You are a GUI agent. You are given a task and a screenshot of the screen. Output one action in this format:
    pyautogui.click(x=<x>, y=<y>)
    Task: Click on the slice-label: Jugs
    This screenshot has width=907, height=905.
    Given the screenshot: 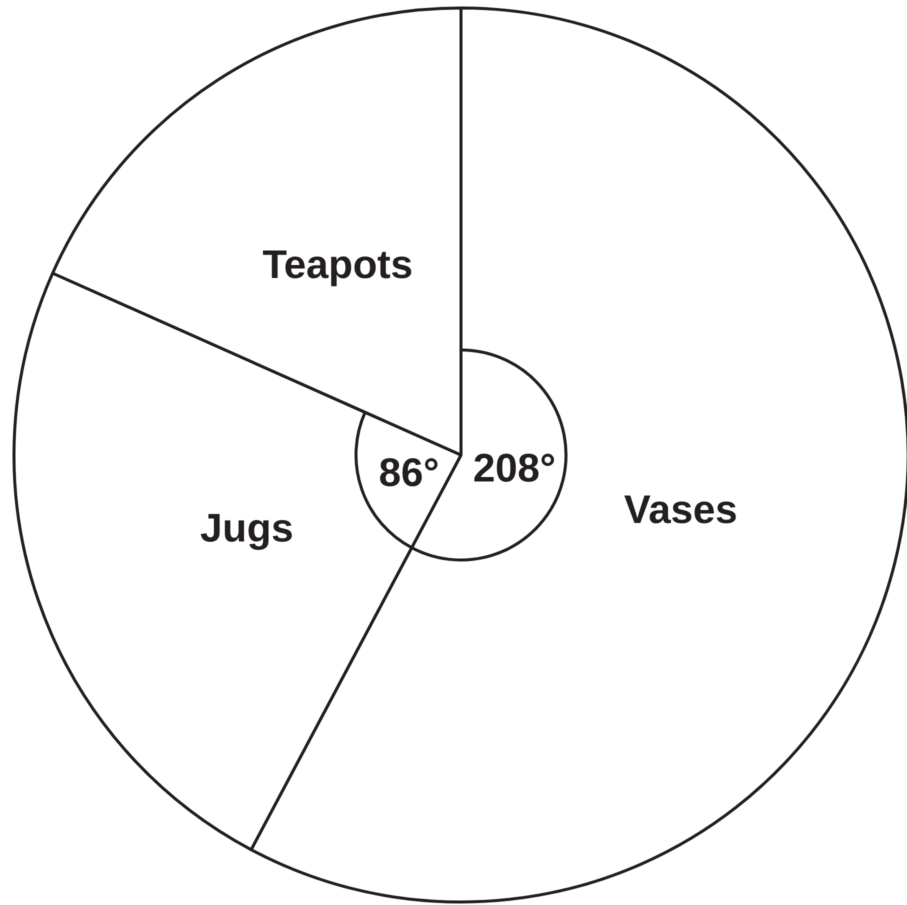 What is the action you would take?
    pyautogui.click(x=247, y=528)
    